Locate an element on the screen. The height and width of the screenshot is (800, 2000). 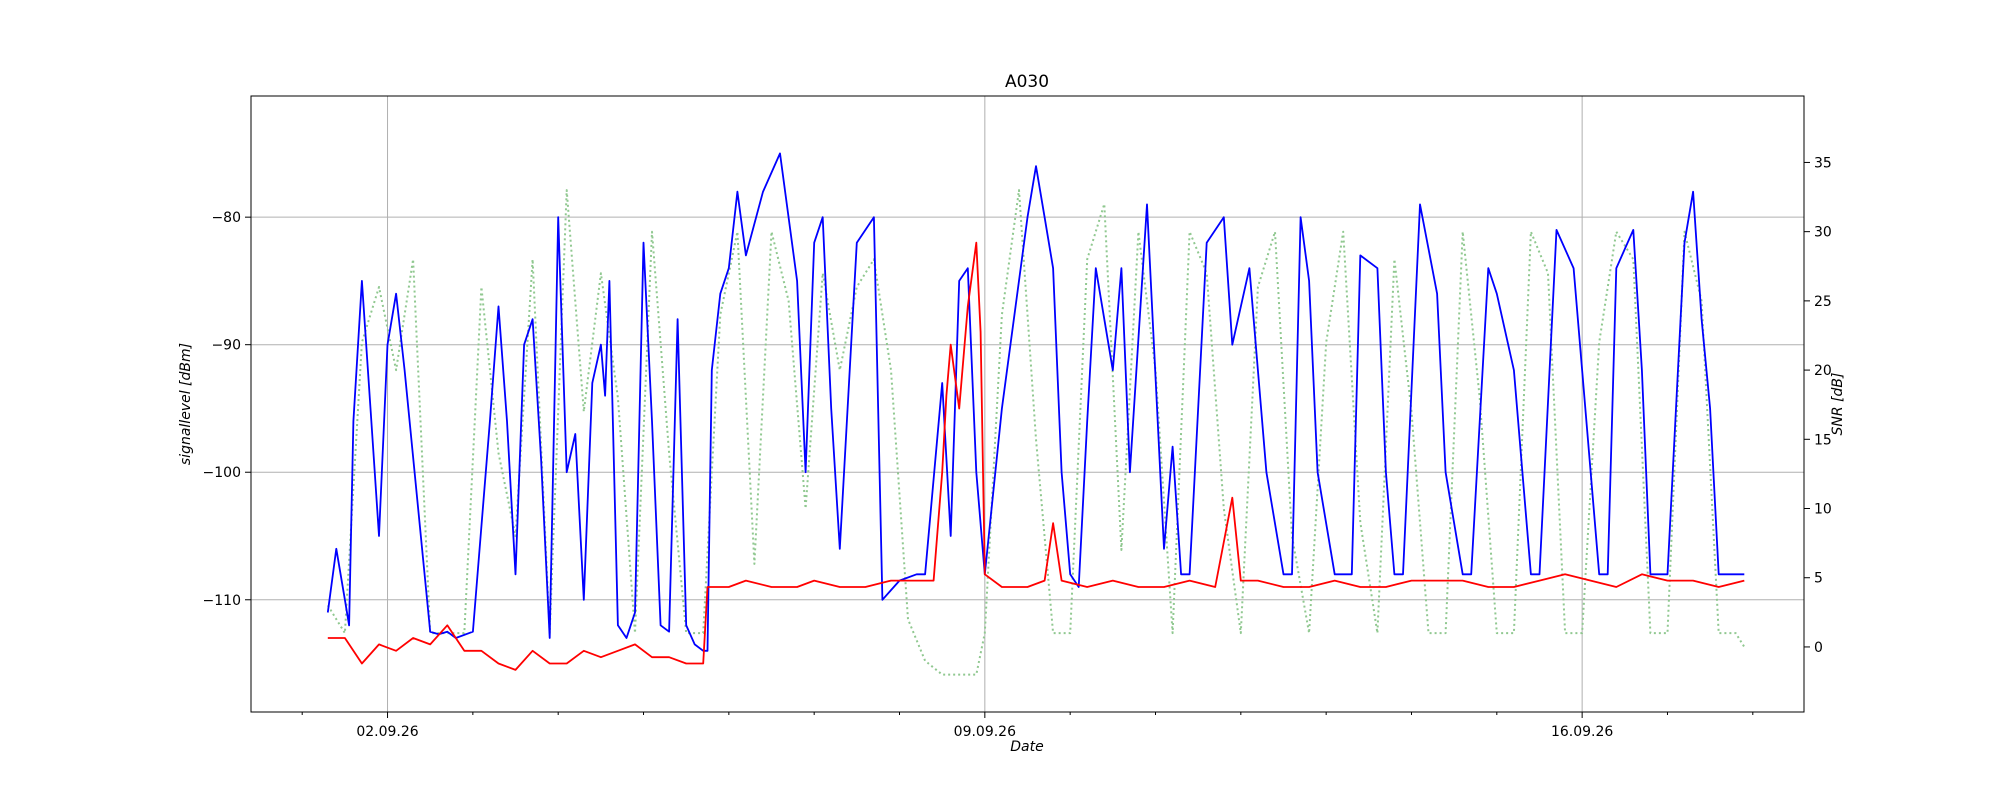
x-tick-label: 02.09.26 is located at coordinates (387, 732).